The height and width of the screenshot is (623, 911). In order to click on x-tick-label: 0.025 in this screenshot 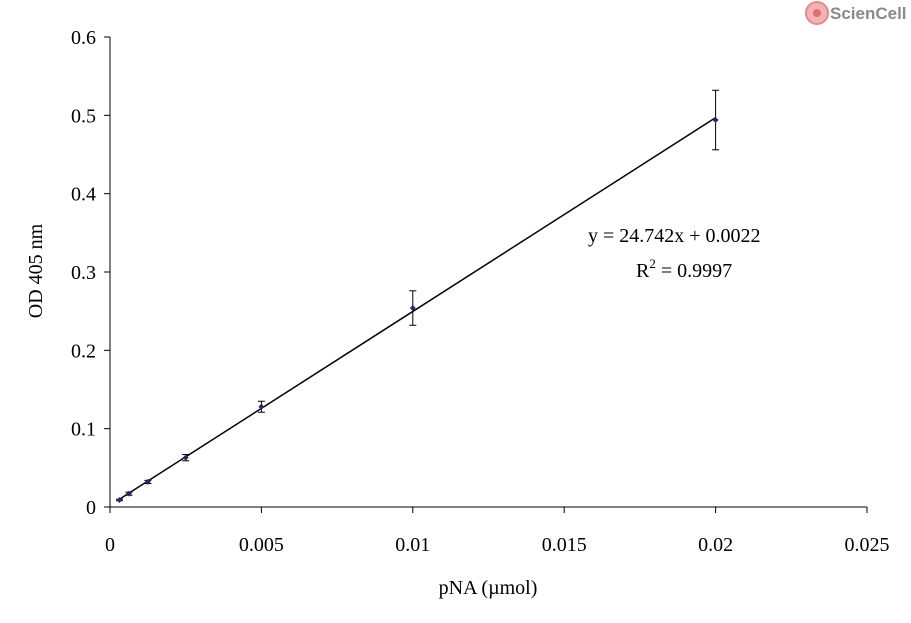, I will do `click(867, 545)`.